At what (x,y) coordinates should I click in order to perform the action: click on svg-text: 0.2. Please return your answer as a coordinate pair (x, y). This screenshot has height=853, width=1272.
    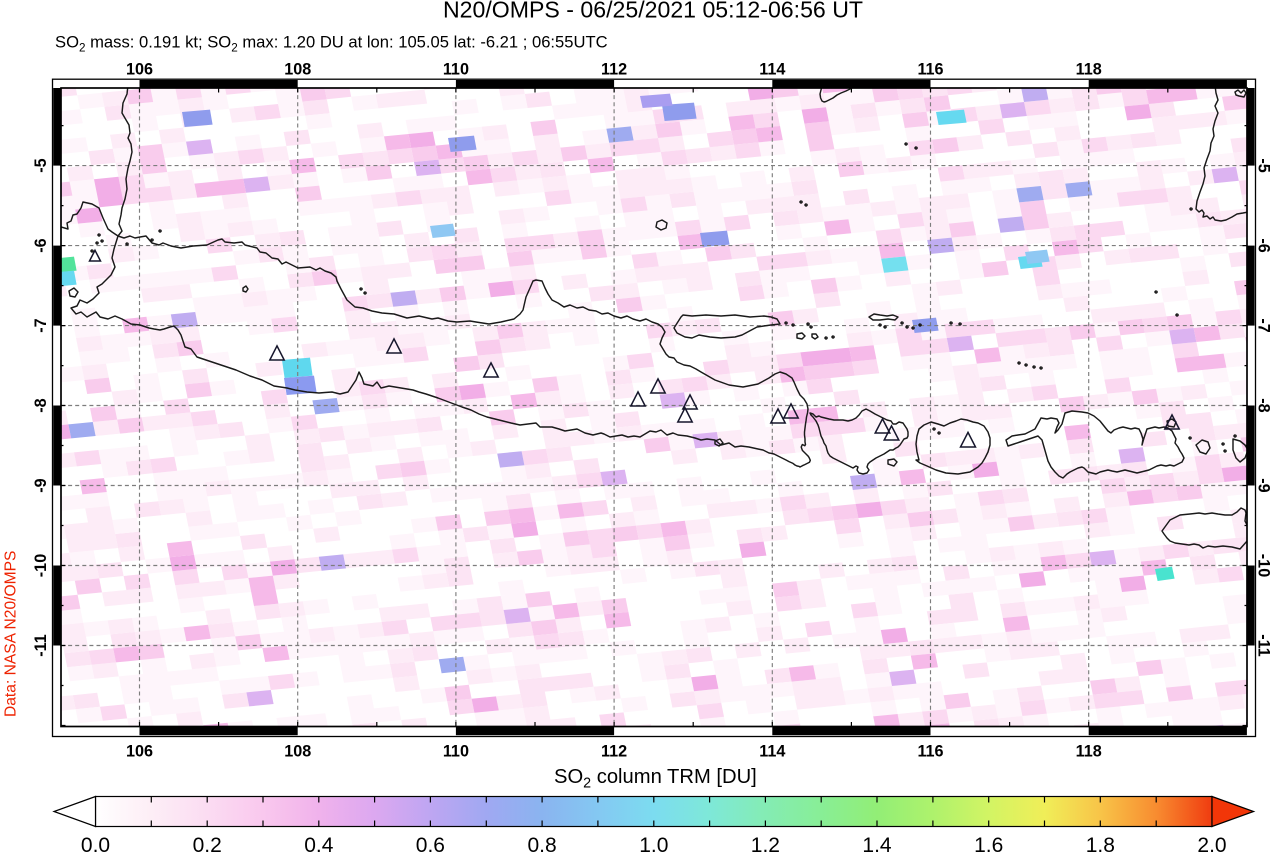
    Looking at the image, I should click on (207, 843).